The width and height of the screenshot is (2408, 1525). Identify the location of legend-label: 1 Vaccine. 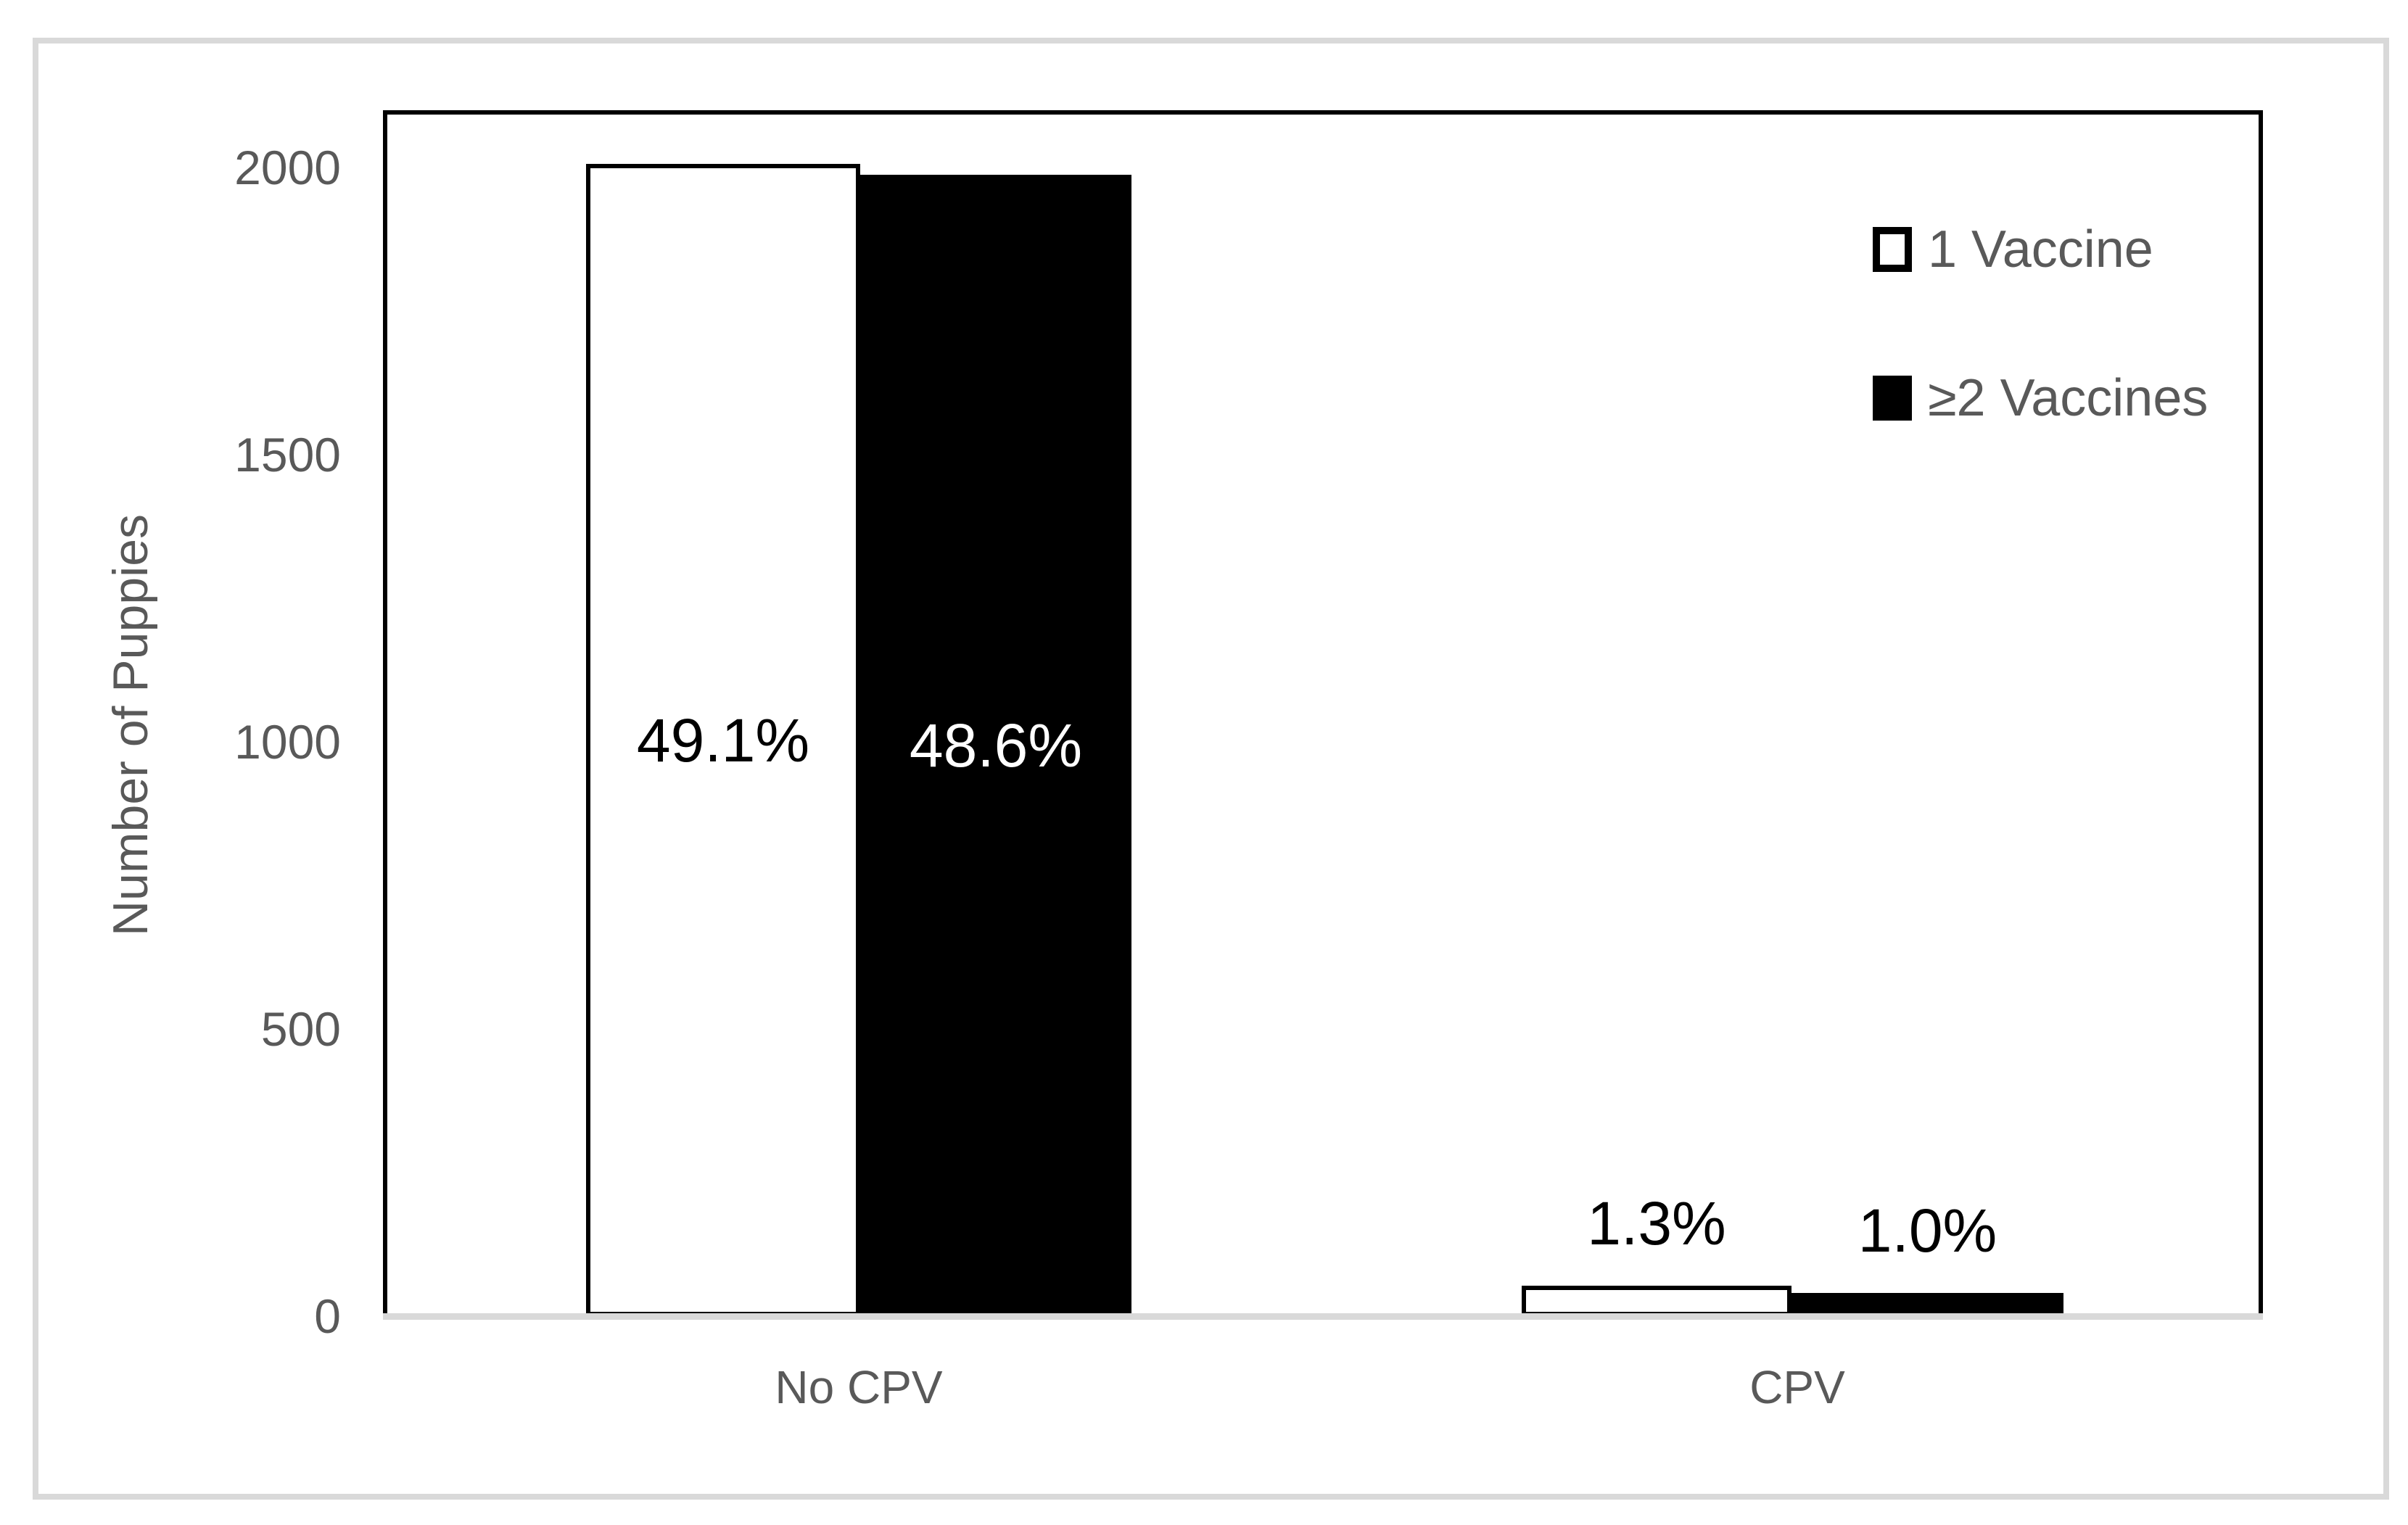
(2040, 249).